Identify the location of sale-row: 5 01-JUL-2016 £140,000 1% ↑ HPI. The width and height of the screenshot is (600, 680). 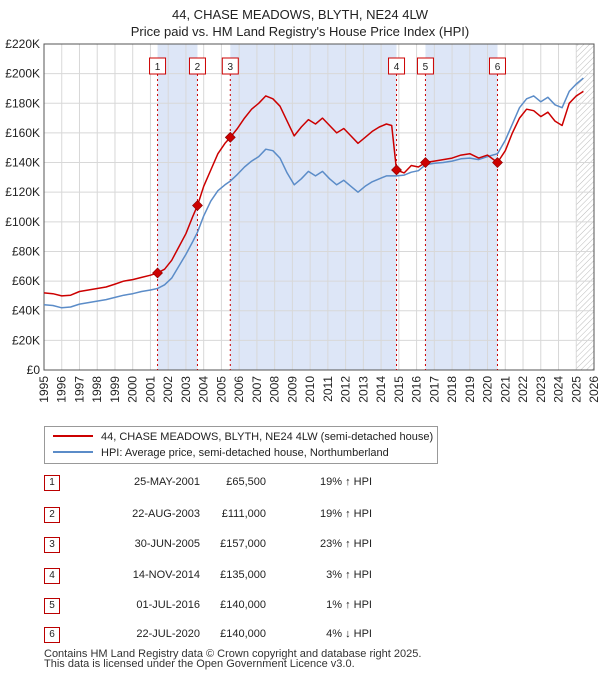
(254, 605).